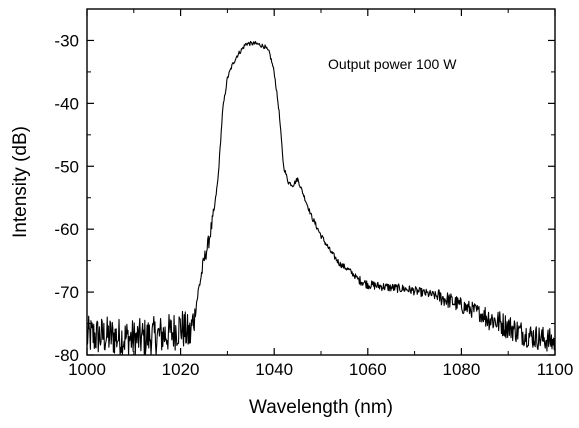 This screenshot has height=428, width=579. What do you see at coordinates (66, 103) in the screenshot?
I see `y-tick-label: -40` at bounding box center [66, 103].